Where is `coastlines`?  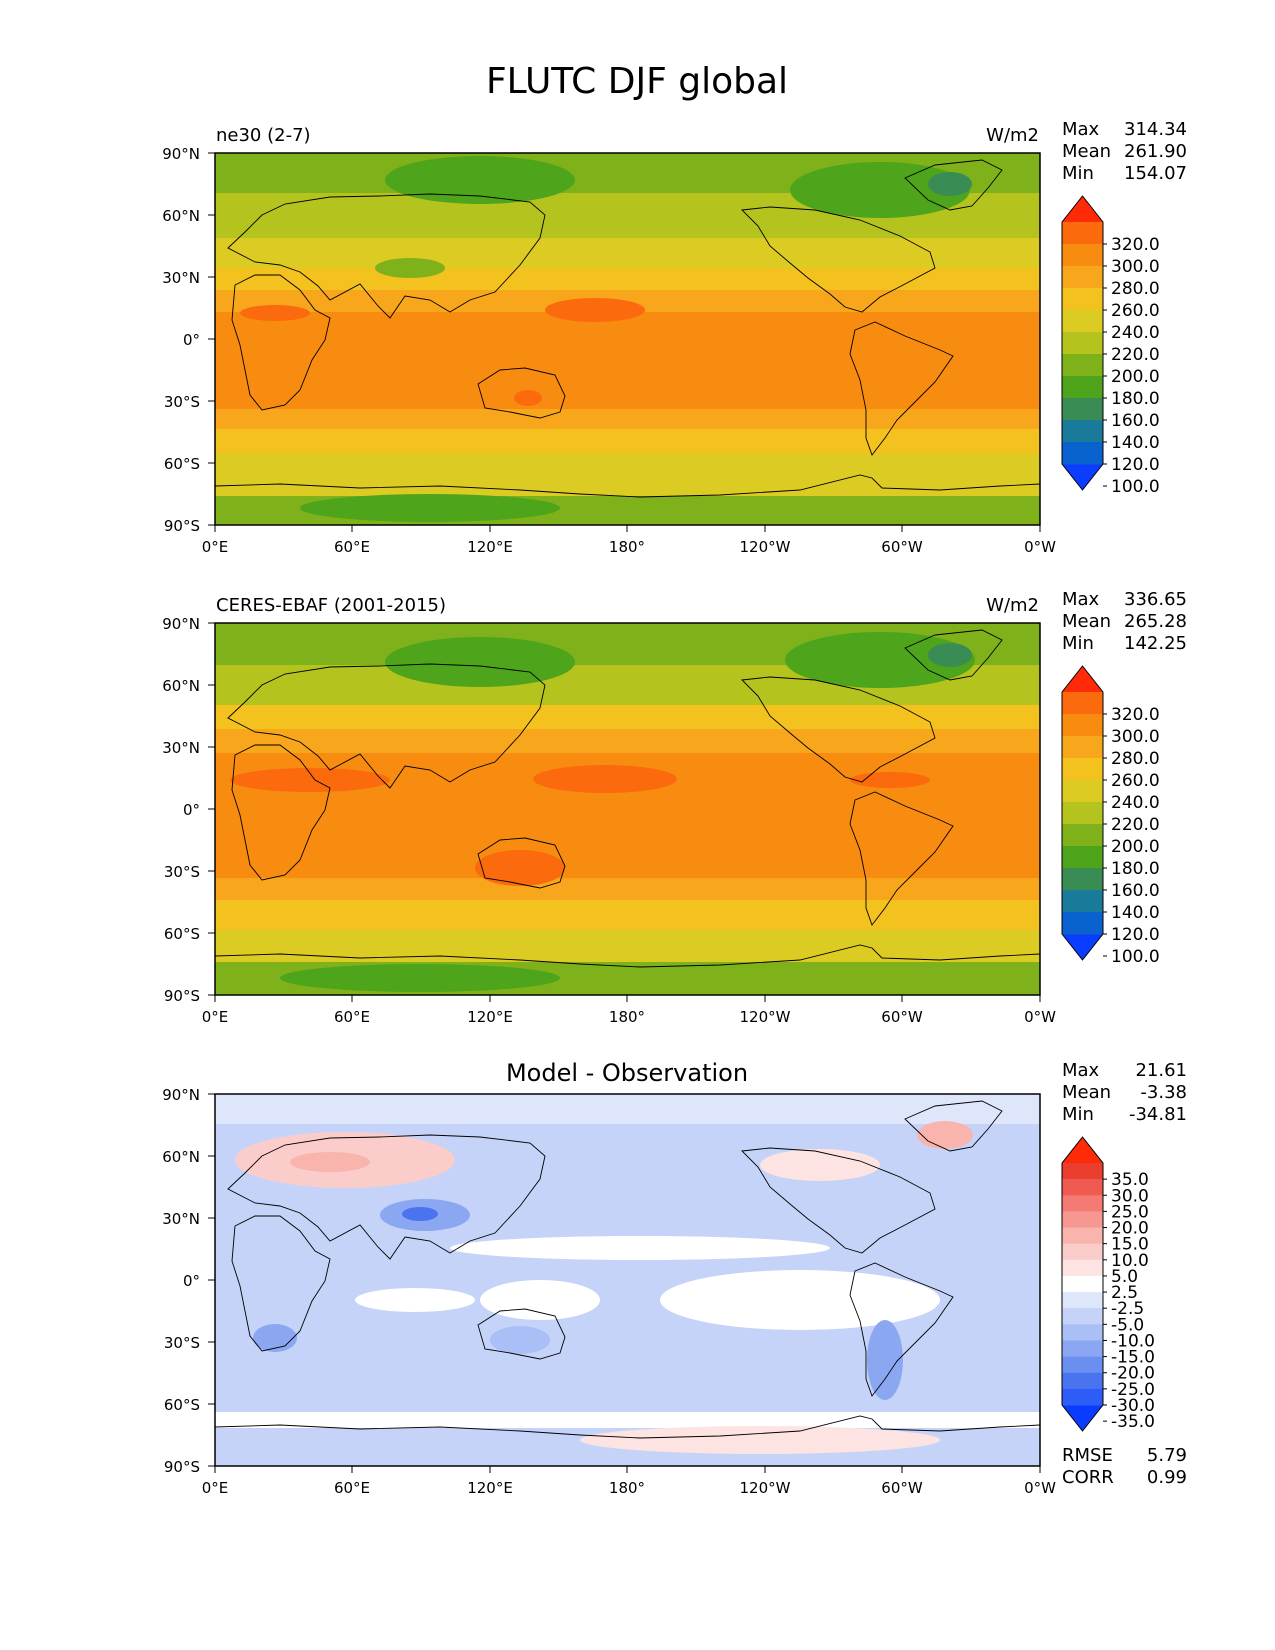 coastlines is located at coordinates (627, 328).